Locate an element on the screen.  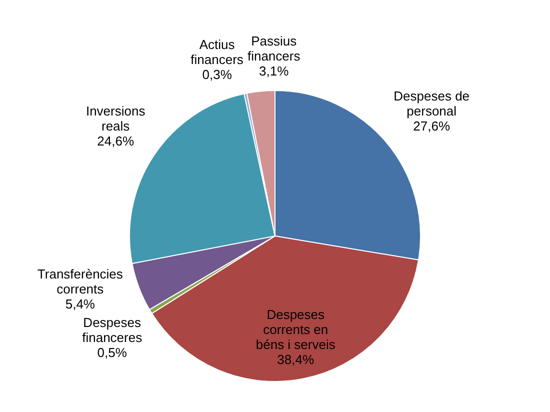
data-label: 0,5% is located at coordinates (112, 352).